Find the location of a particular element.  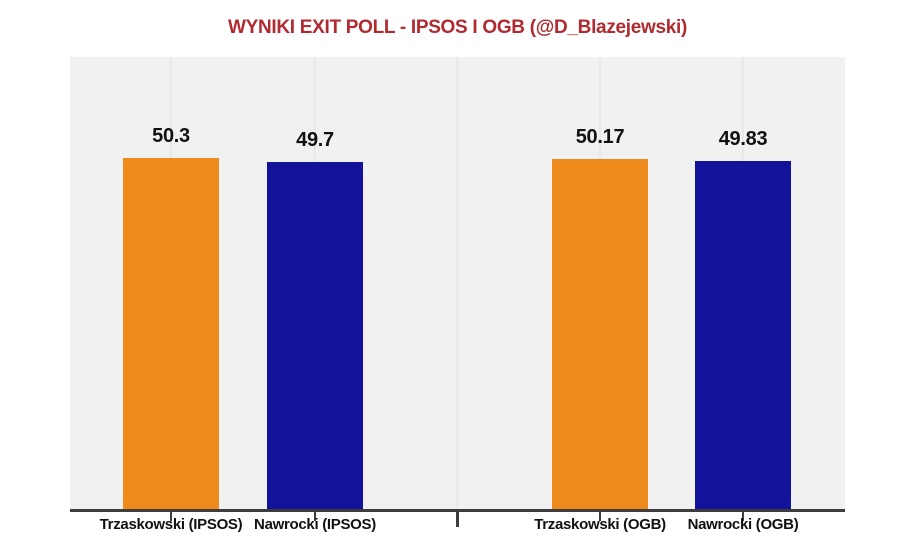

x-axis-line is located at coordinates (457, 510).